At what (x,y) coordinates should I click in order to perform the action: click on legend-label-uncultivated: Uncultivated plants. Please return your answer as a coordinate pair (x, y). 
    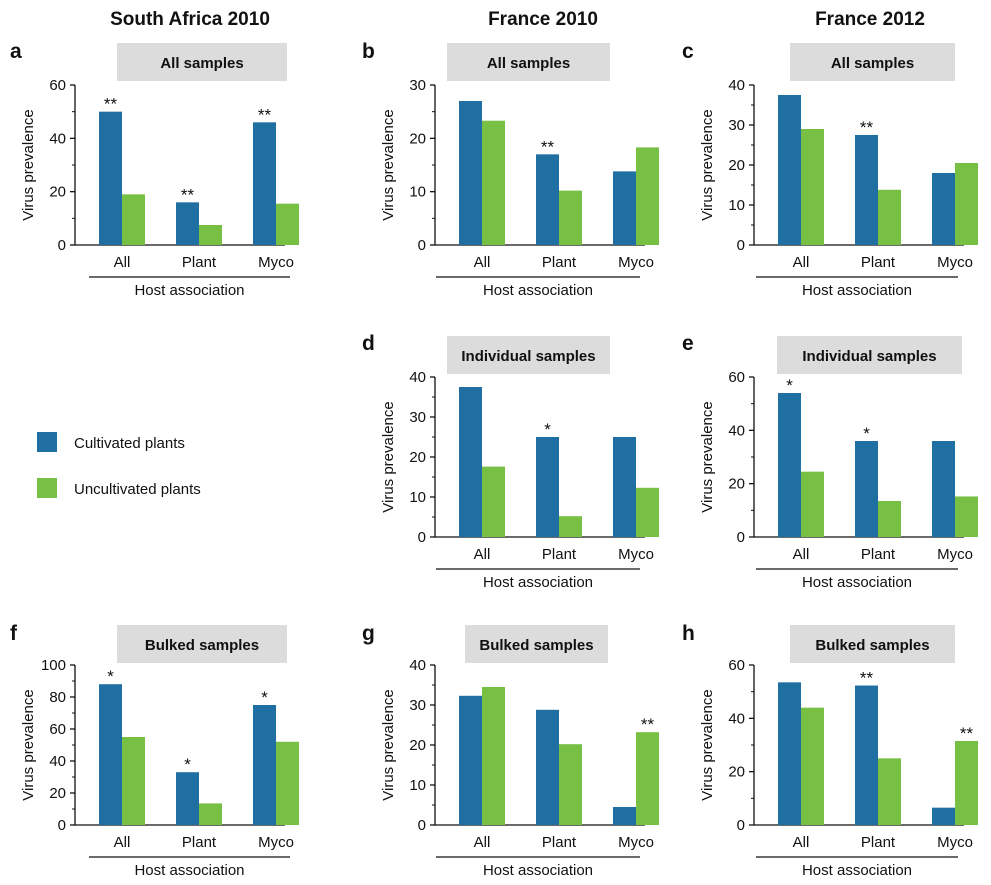
    Looking at the image, I should click on (137, 489).